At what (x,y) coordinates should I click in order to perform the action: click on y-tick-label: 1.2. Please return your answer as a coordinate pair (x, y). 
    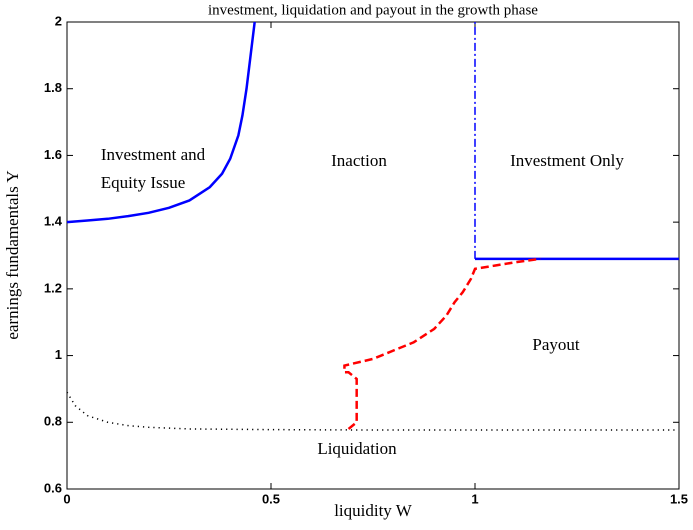
    Looking at the image, I should click on (53, 287).